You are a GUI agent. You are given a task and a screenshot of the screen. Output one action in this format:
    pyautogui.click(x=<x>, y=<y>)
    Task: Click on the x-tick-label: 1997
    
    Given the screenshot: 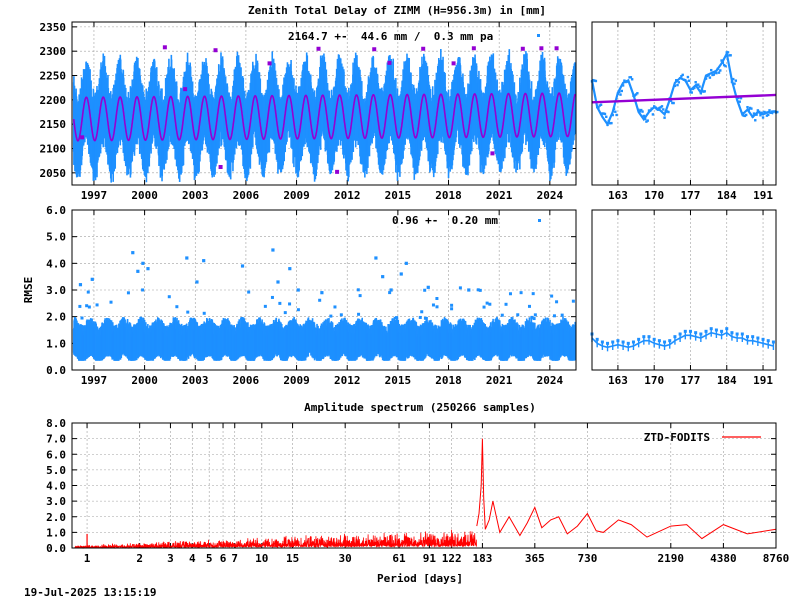 What is the action you would take?
    pyautogui.click(x=94, y=195)
    